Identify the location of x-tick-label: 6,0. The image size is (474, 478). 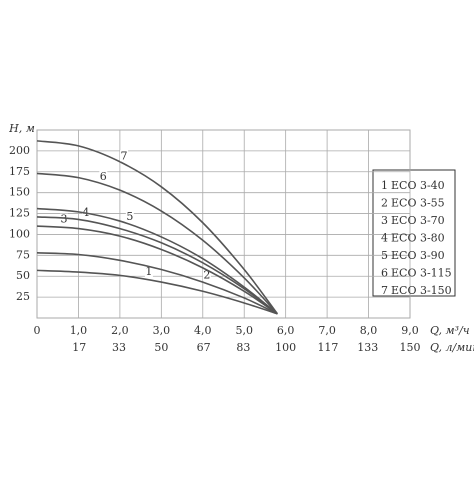
(286, 330).